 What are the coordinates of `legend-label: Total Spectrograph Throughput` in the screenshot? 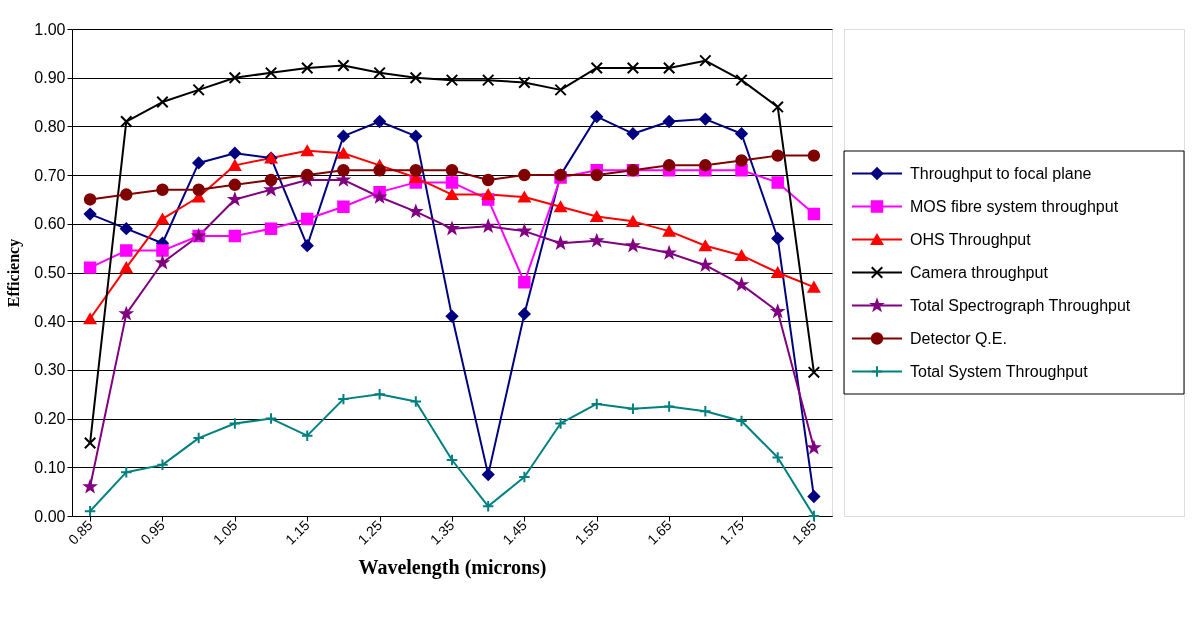 It's located at (1020, 305).